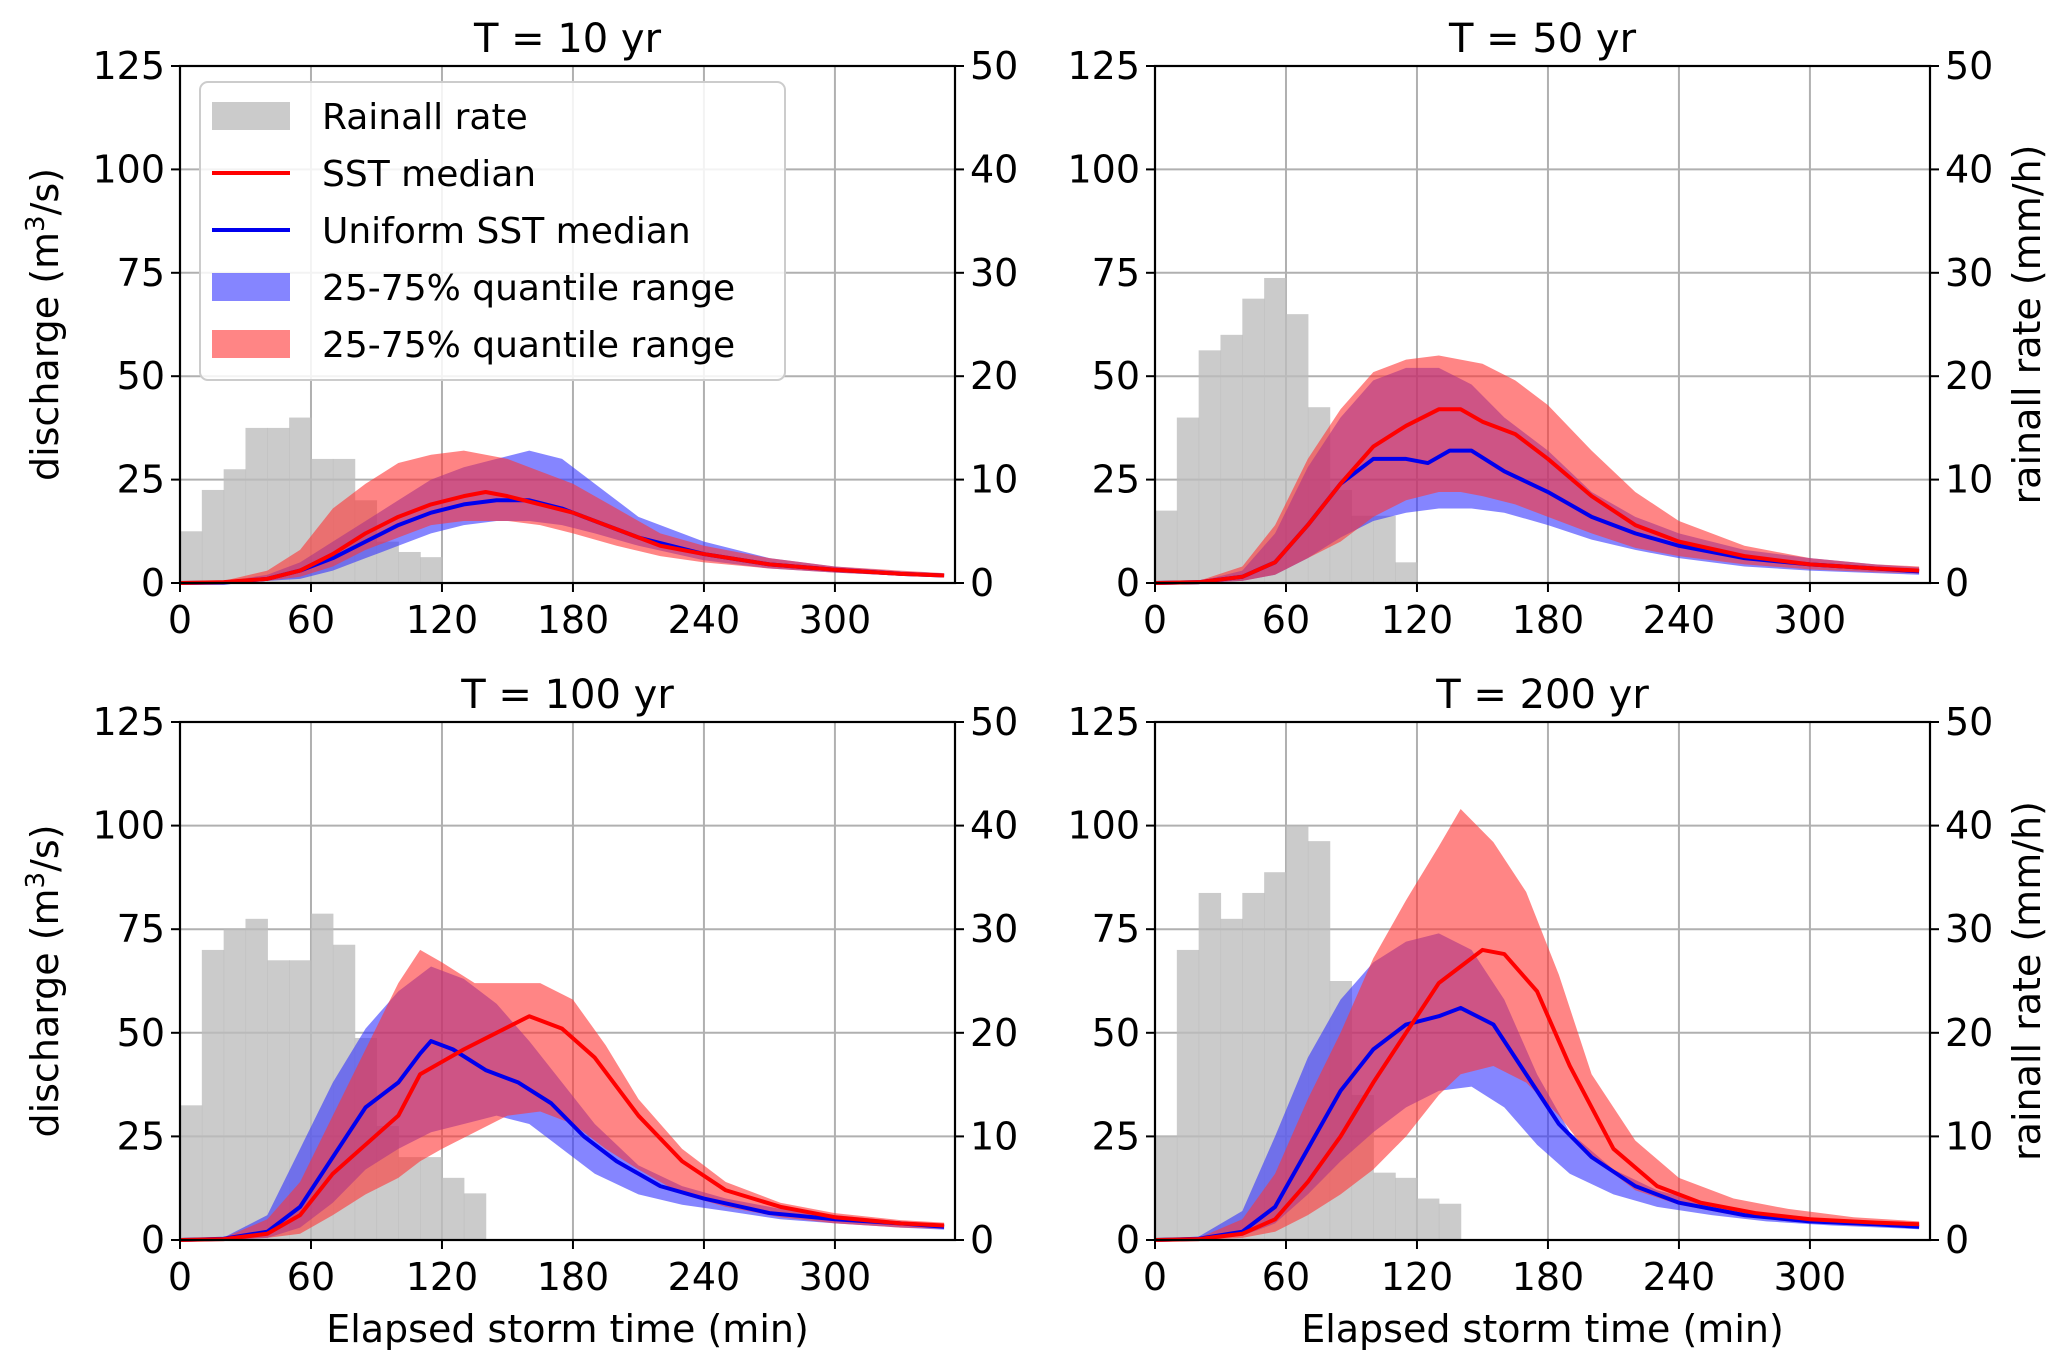 This screenshot has width=2067, height=1367. Describe the element at coordinates (1128, 583) in the screenshot. I see `y-tick-label: 0` at that location.